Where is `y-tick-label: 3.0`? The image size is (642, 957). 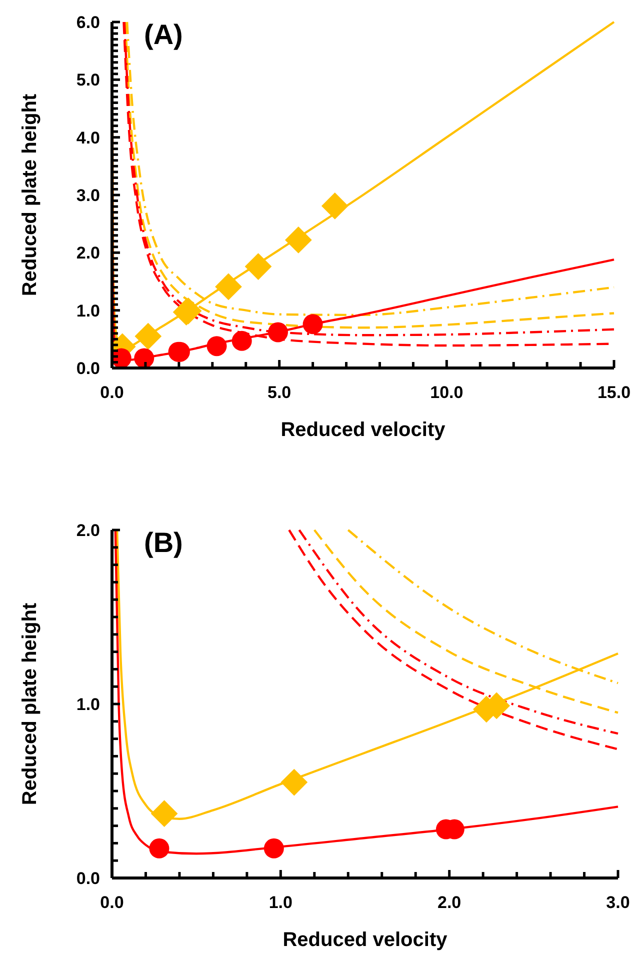 y-tick-label: 3.0 is located at coordinates (88, 195).